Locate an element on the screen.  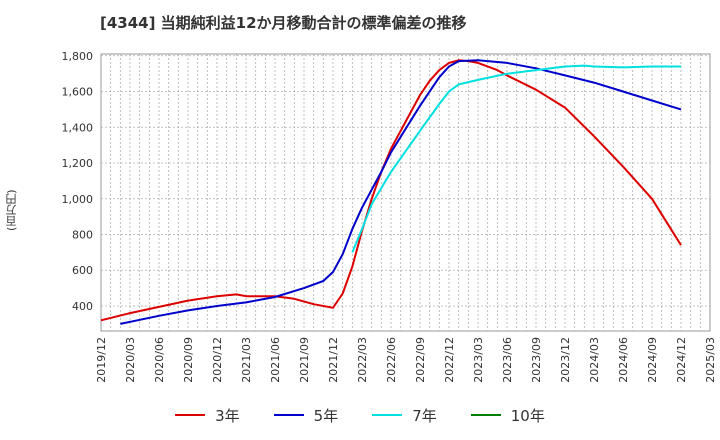
y-tick-label: 1,400 is located at coordinates (78, 127).